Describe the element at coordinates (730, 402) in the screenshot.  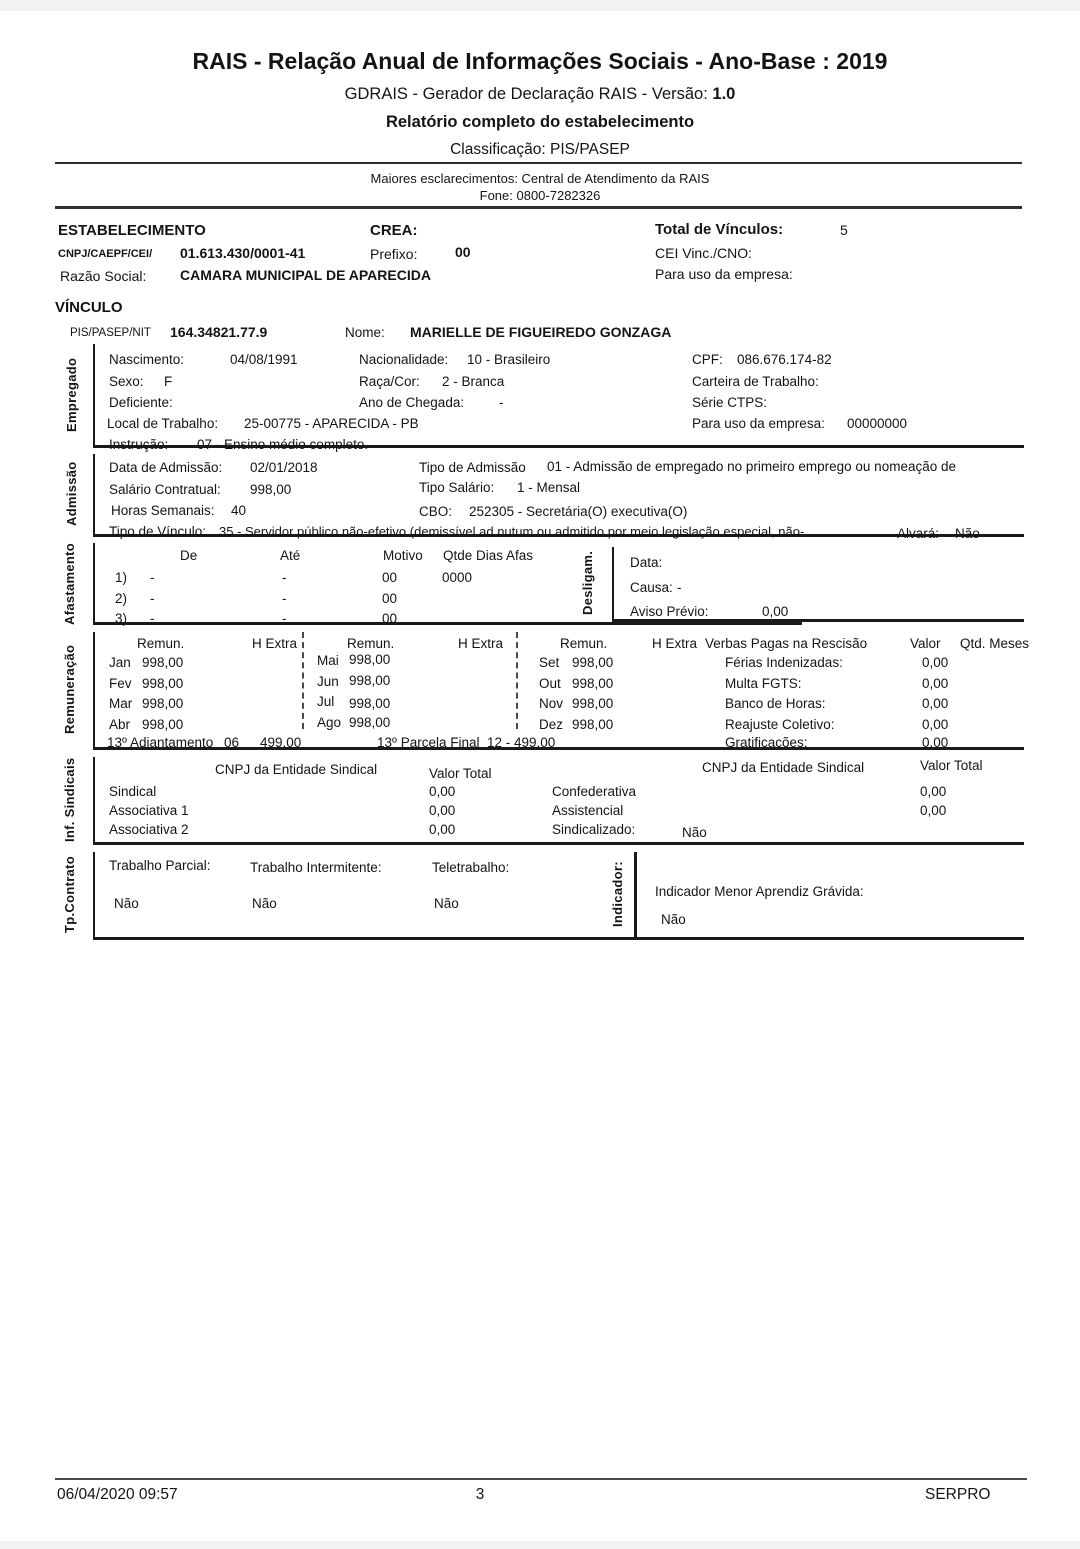
I see `serie-ctps-label: Série CTPS:` at that location.